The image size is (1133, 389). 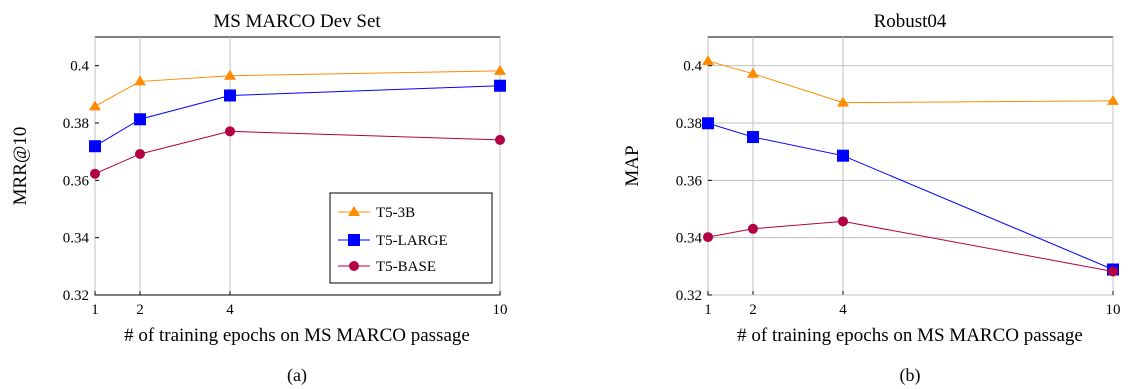 I want to click on legend: T5-3B T5-LARGE T5-BASE, so click(x=411, y=238).